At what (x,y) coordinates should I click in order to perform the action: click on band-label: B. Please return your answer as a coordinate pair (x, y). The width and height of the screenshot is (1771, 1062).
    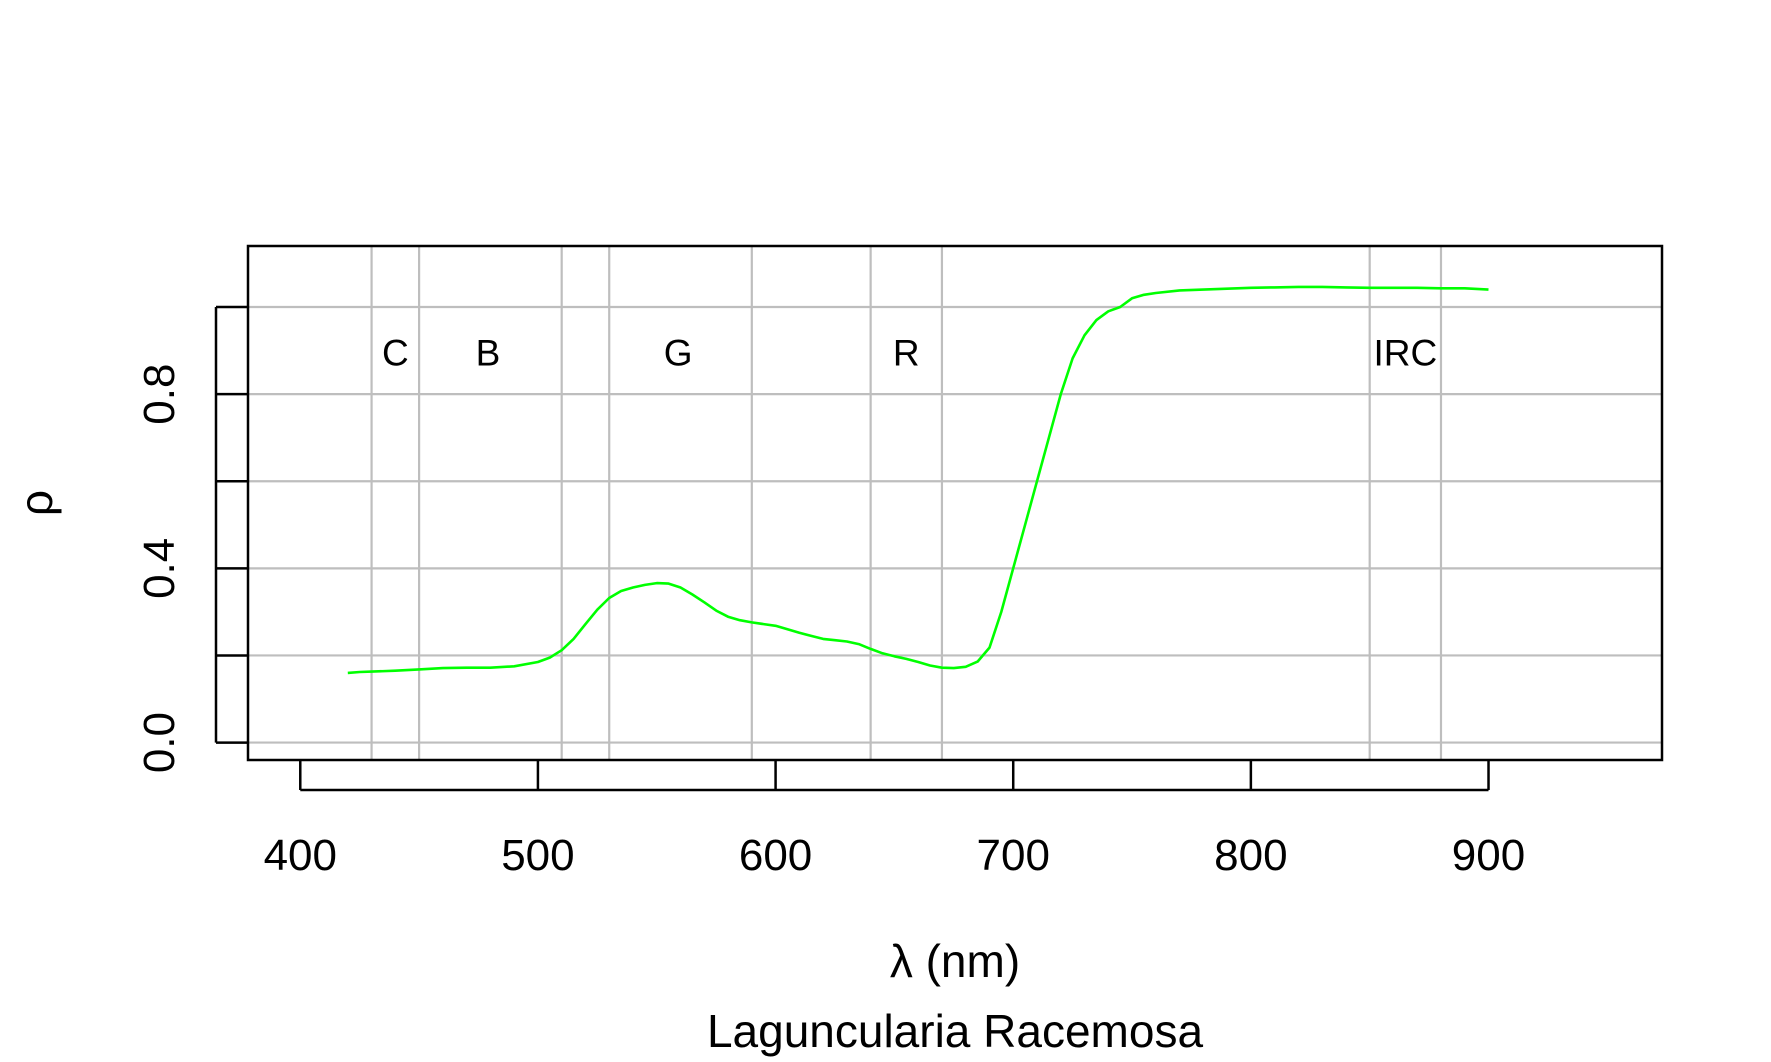
    Looking at the image, I should click on (488, 353).